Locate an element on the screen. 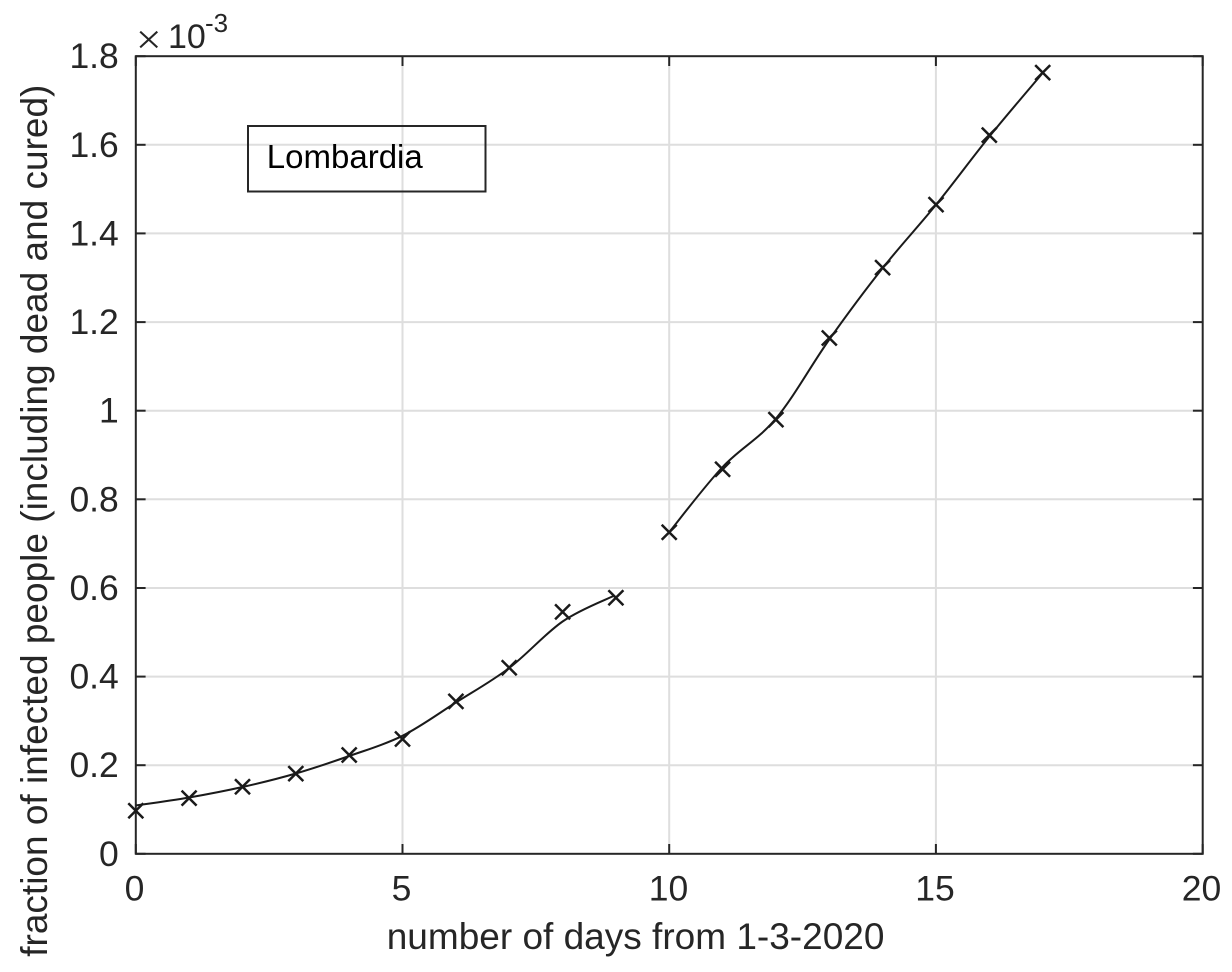 This screenshot has height=972, width=1232. svg-text: 0.2 is located at coordinates (93, 765).